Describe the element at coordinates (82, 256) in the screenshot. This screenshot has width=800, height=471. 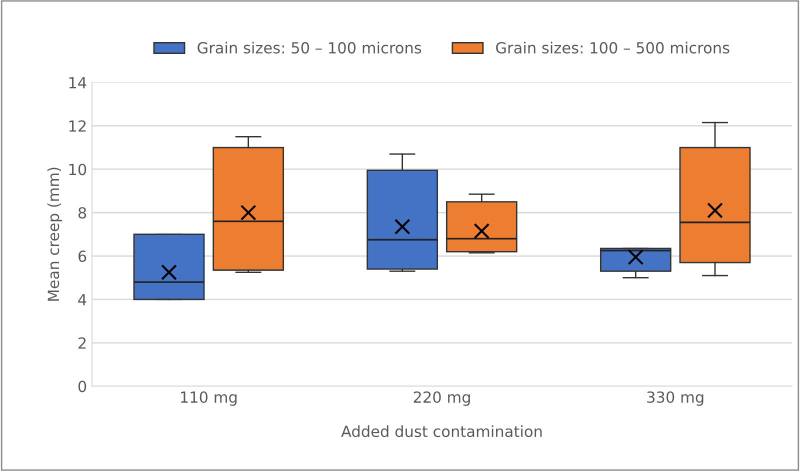
I see `y-tick-label: 6` at that location.